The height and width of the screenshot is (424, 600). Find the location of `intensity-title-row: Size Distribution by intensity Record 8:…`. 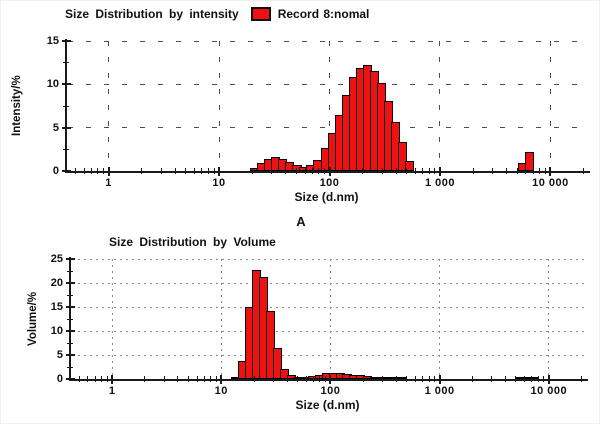

intensity-title-row: Size Distribution by intensity Record 8:… is located at coordinates (217, 14).